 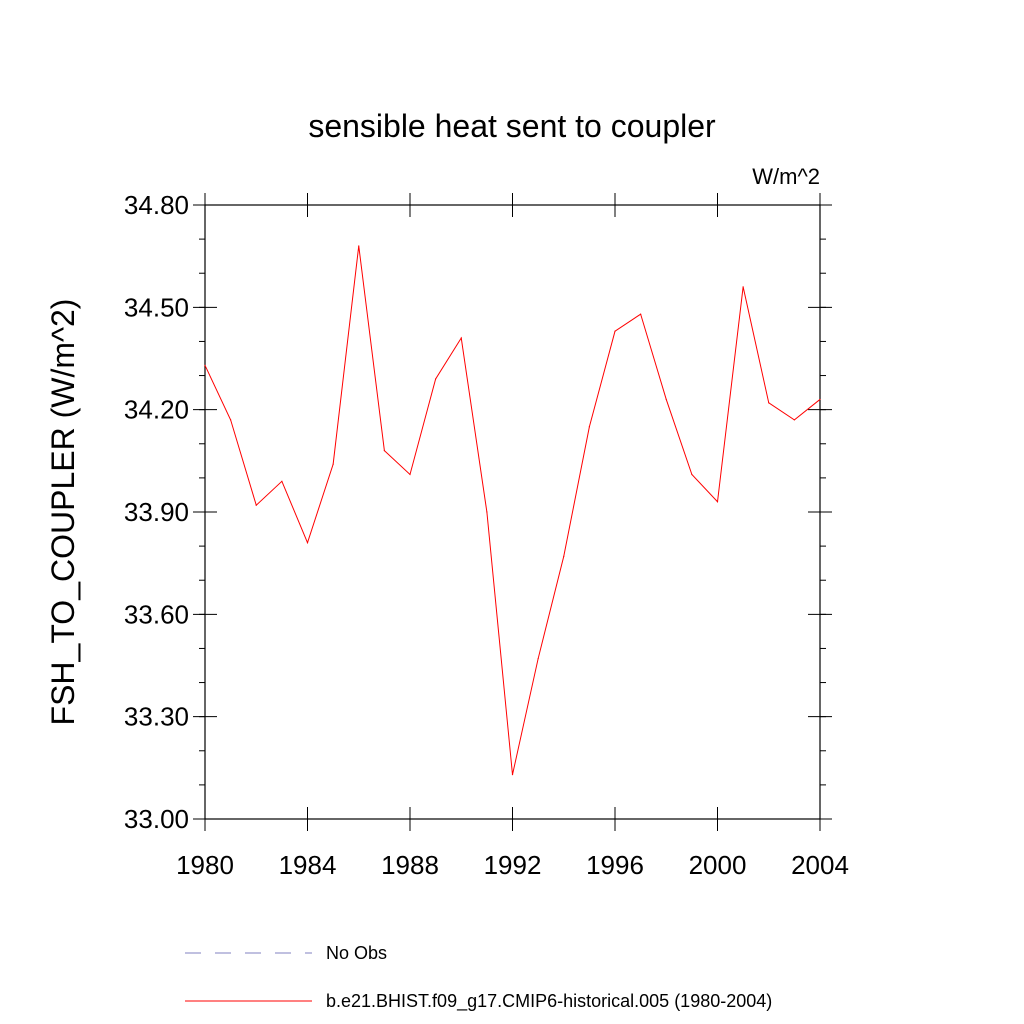 I want to click on y-tick-label: 33.30, so click(x=156, y=717).